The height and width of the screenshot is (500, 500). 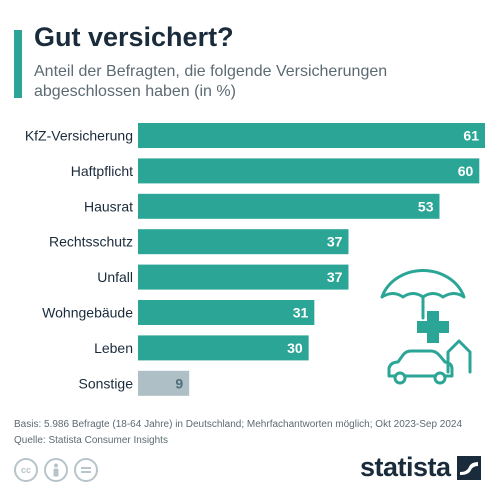 What do you see at coordinates (243, 242) in the screenshot?
I see `bar-rechtsschutz` at bounding box center [243, 242].